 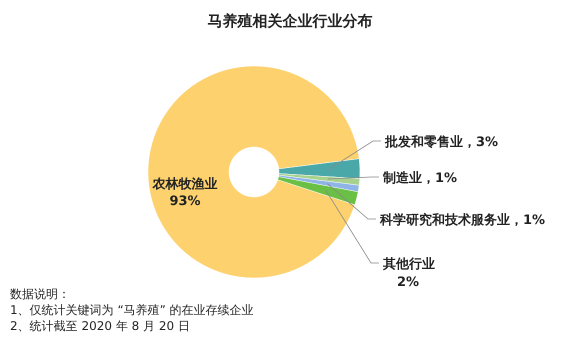 I want to click on data-label: 2%, so click(x=408, y=282).